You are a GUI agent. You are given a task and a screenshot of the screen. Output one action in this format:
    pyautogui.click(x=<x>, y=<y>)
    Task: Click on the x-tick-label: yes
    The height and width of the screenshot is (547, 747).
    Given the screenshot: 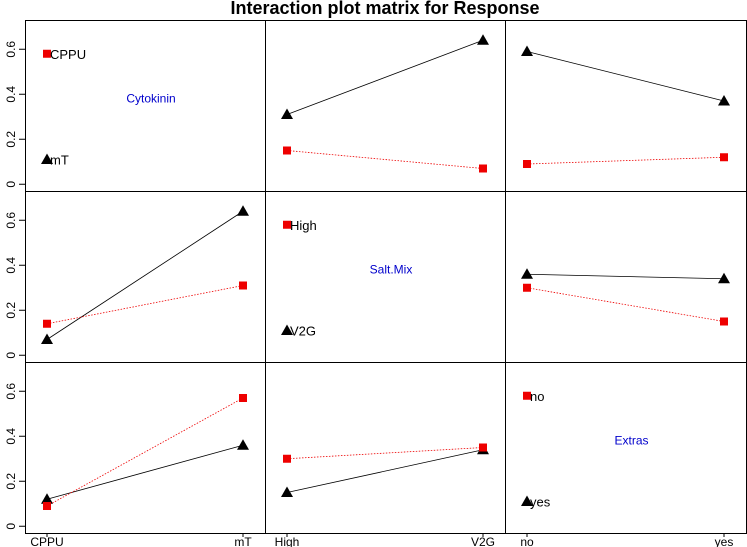 What is the action you would take?
    pyautogui.click(x=724, y=541)
    